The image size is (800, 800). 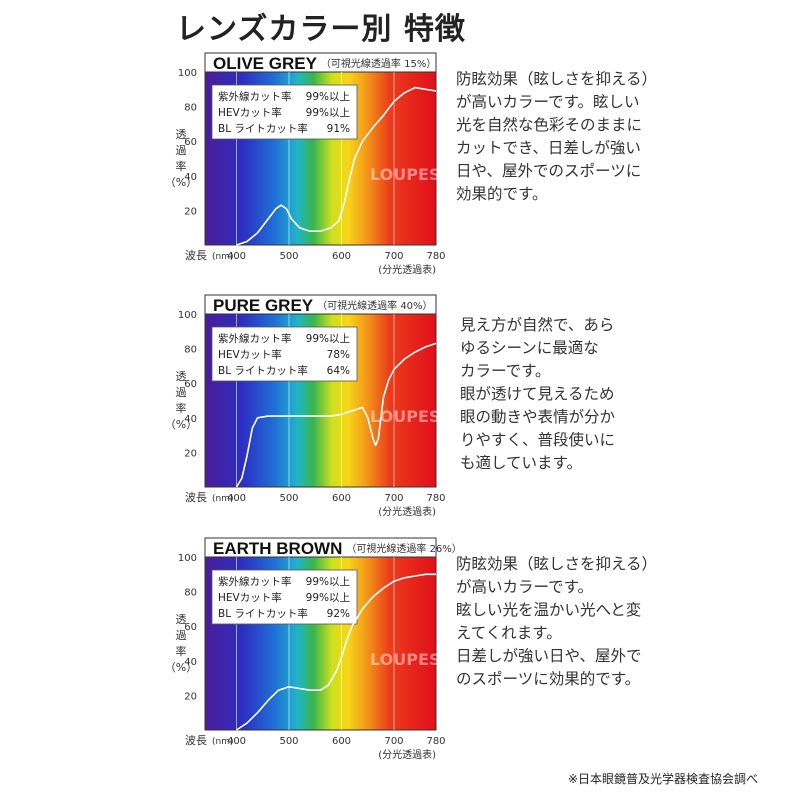 I want to click on chart-title: EARTH BROWN, so click(x=277, y=548).